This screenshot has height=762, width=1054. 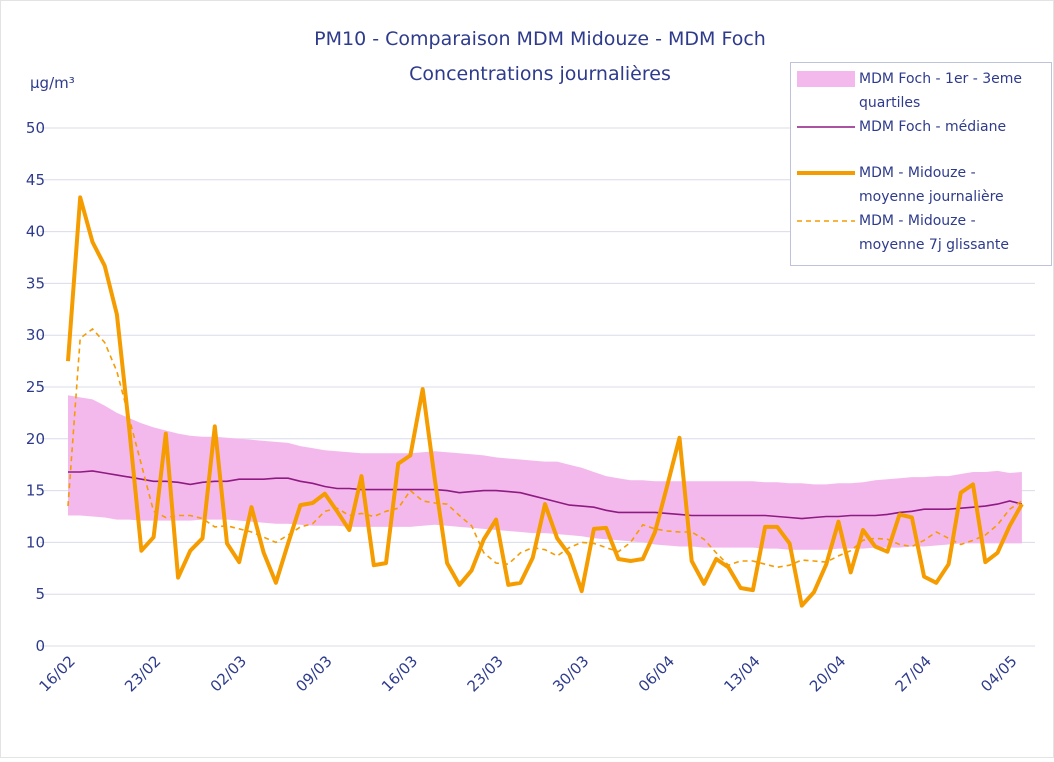 What do you see at coordinates (57, 673) in the screenshot?
I see `x-tick-label: 16/02` at bounding box center [57, 673].